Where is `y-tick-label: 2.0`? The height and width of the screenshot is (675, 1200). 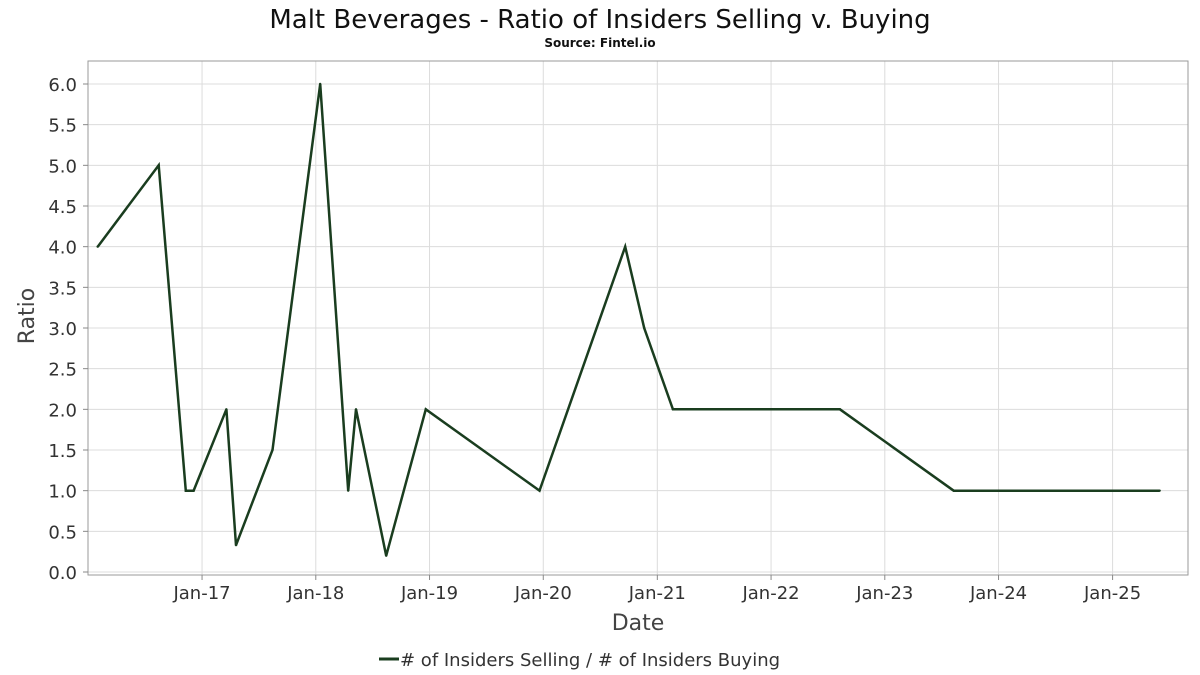
y-tick-label: 2.0 is located at coordinates (62, 410).